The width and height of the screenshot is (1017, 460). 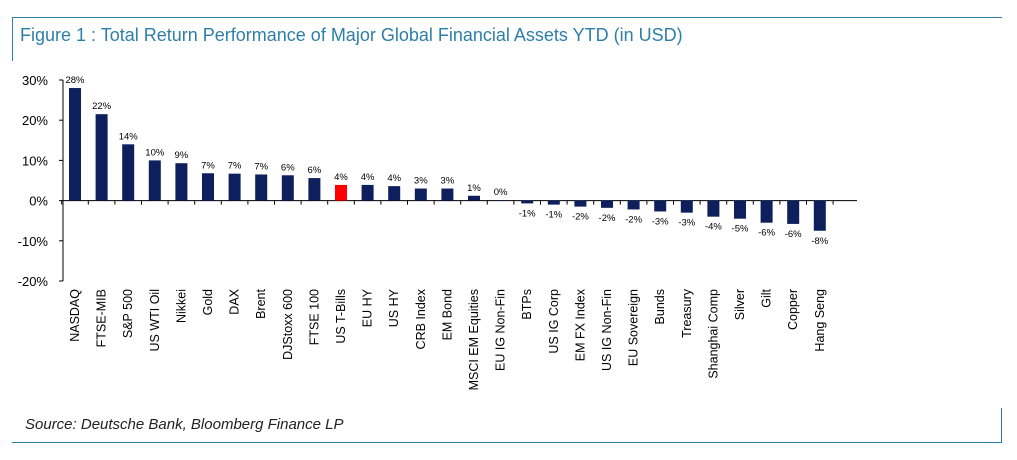 What do you see at coordinates (315, 170) in the screenshot?
I see `data-label: 6%` at bounding box center [315, 170].